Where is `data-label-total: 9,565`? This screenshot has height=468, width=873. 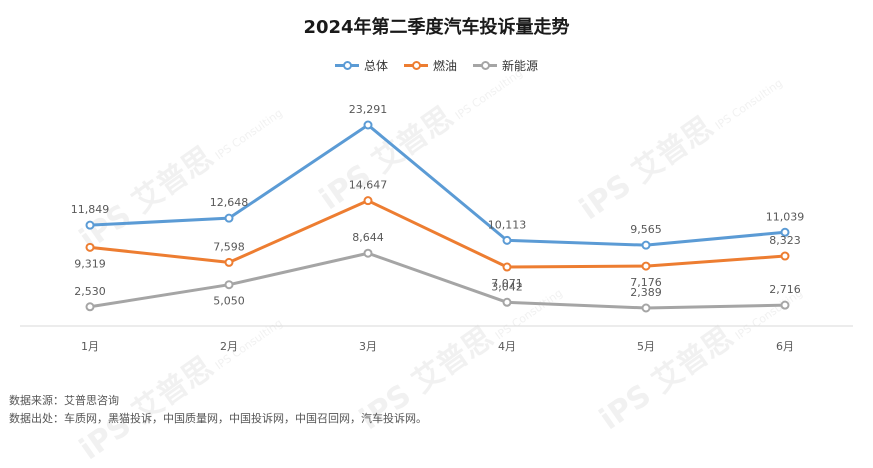
data-label-total: 9,565 is located at coordinates (646, 229).